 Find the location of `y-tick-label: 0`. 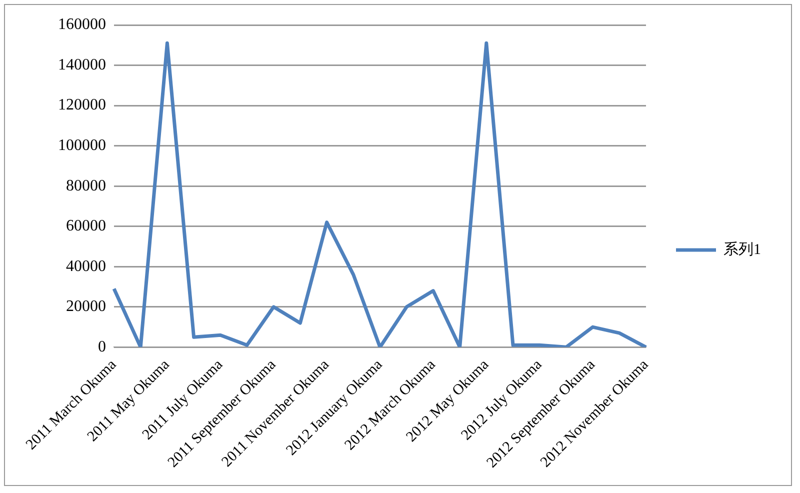

y-tick-label: 0 is located at coordinates (102, 347).